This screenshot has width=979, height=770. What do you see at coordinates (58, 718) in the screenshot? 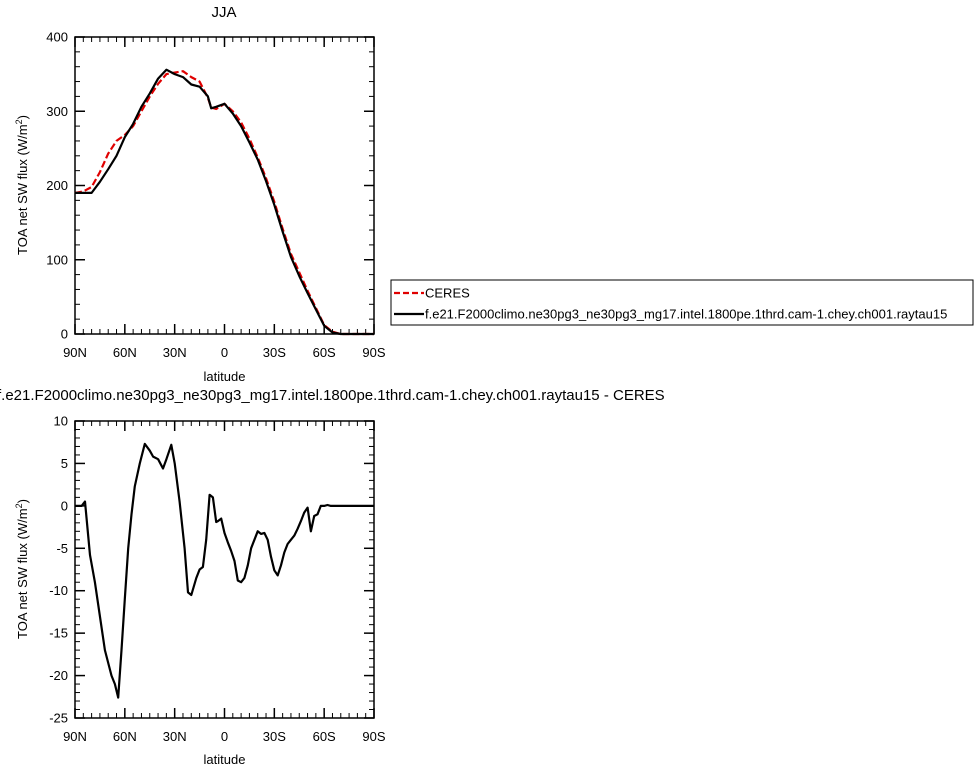
I see `y-tick-label: -25` at bounding box center [58, 718].